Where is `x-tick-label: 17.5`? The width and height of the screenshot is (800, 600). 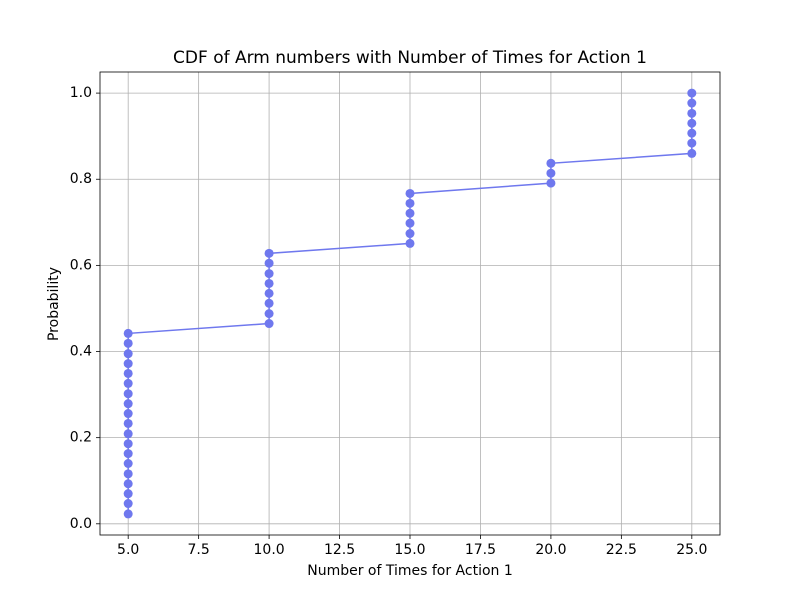 x-tick-label: 17.5 is located at coordinates (480, 550).